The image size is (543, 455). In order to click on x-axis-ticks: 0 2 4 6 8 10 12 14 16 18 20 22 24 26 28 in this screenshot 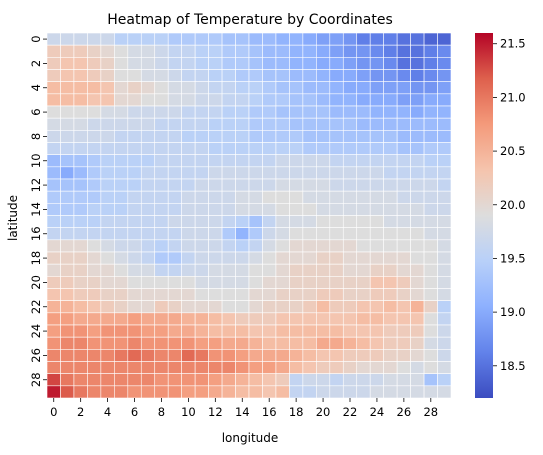, I will do `click(244, 408)`.